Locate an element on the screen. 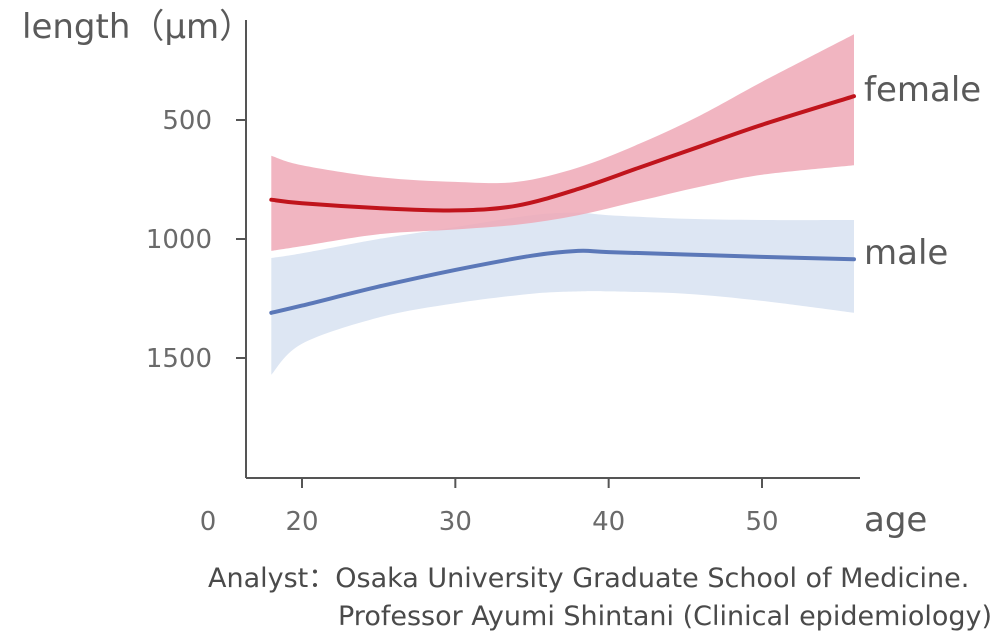  band-male is located at coordinates (562, 293).